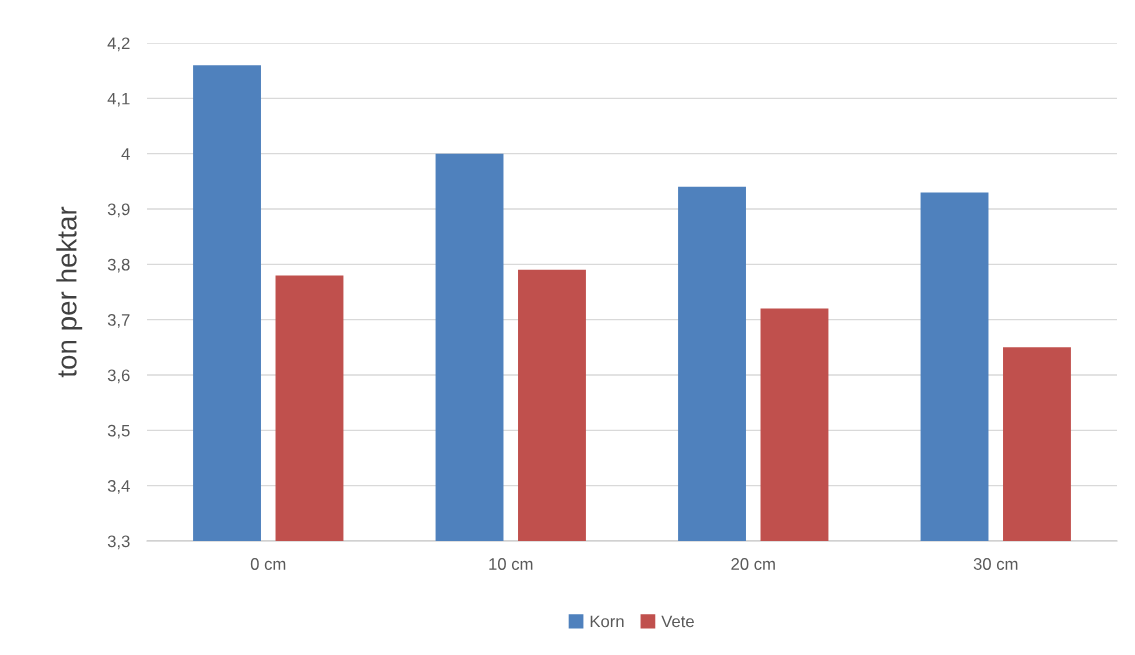  I want to click on y-tick-label: 3,3, so click(118, 542).